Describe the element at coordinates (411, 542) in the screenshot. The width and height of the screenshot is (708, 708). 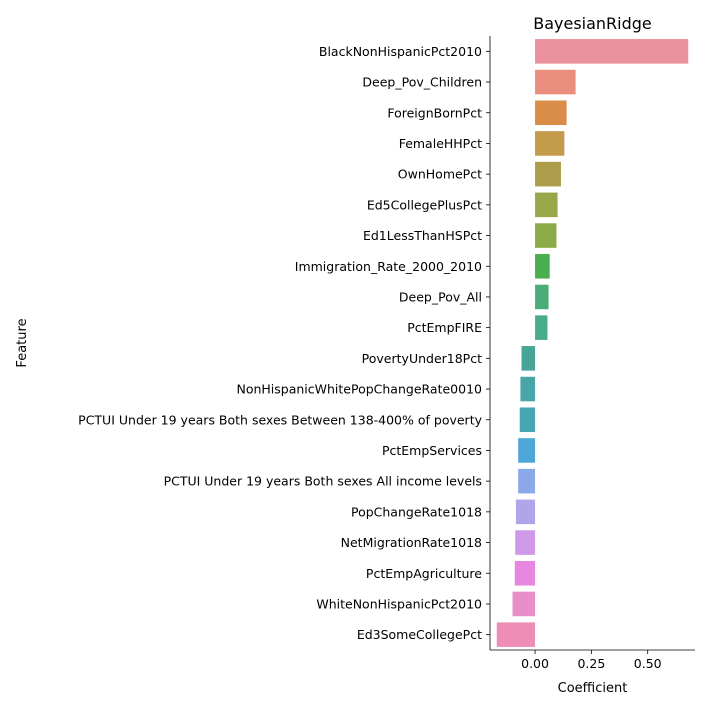
I see `y-tick-label: NetMigrationRate1018` at that location.